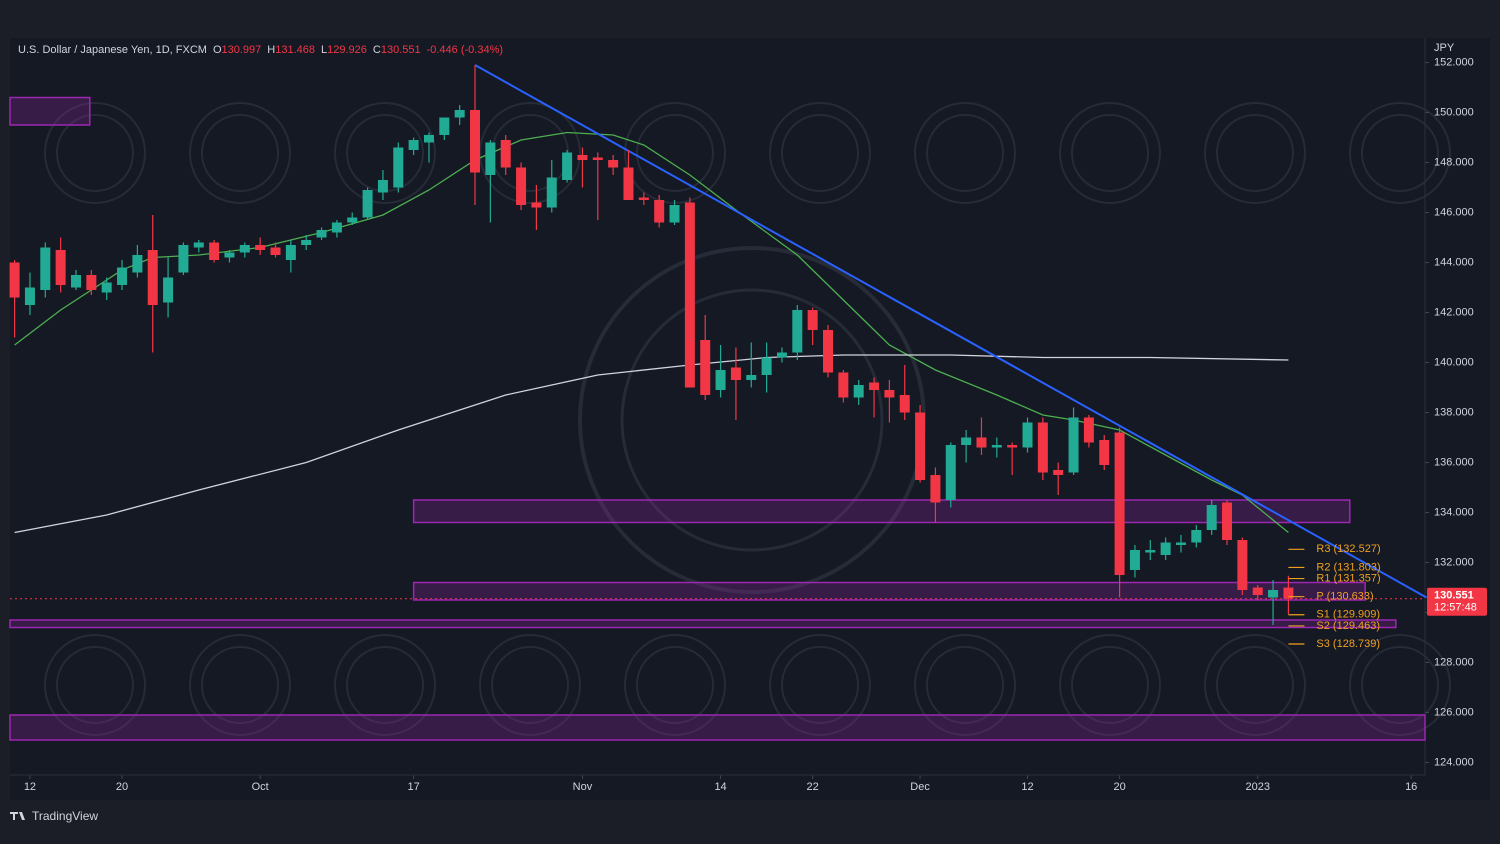  What do you see at coordinates (1454, 462) in the screenshot?
I see `y-tick-label: 136.000` at bounding box center [1454, 462].